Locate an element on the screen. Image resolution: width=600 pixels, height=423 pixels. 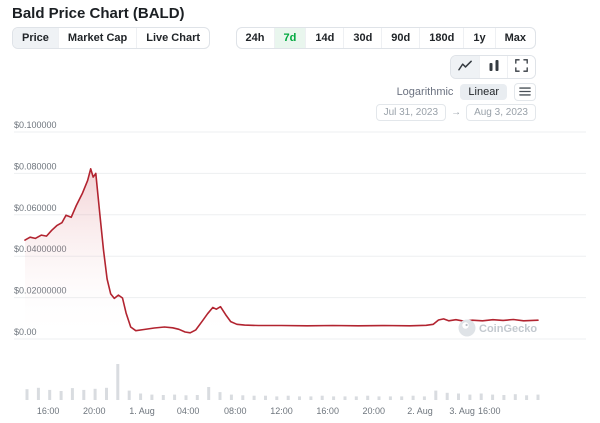
fullscreen-icon is located at coordinates (521, 67).